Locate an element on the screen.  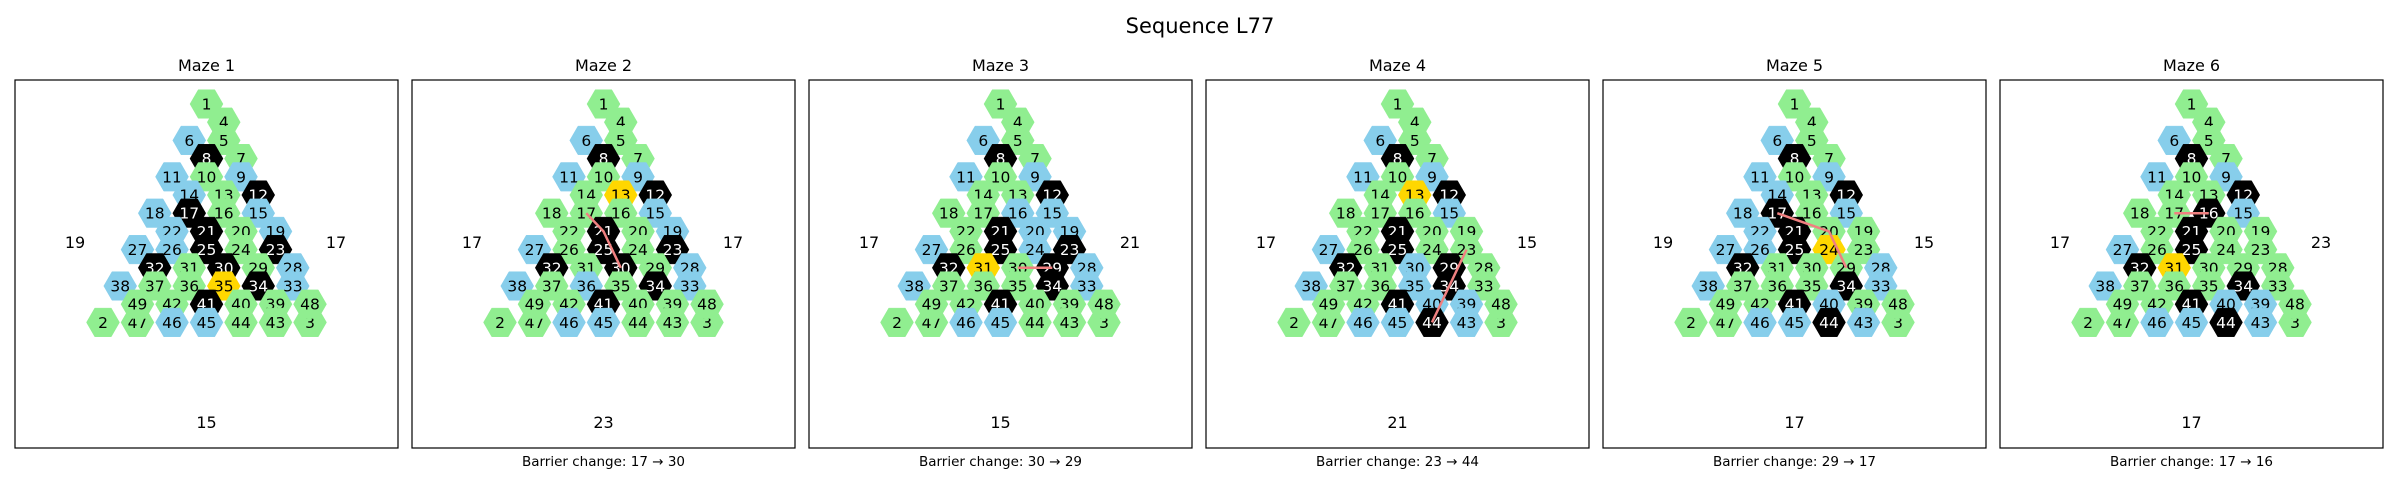
cell-number: 43 is located at coordinates (1070, 323).